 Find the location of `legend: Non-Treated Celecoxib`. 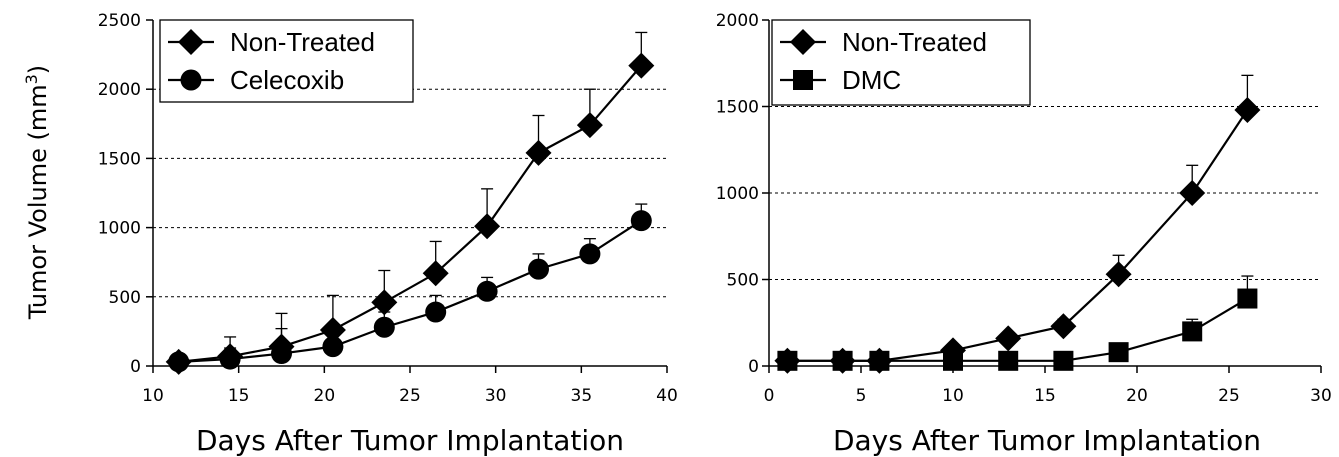

legend: Non-Treated Celecoxib is located at coordinates (286, 61).